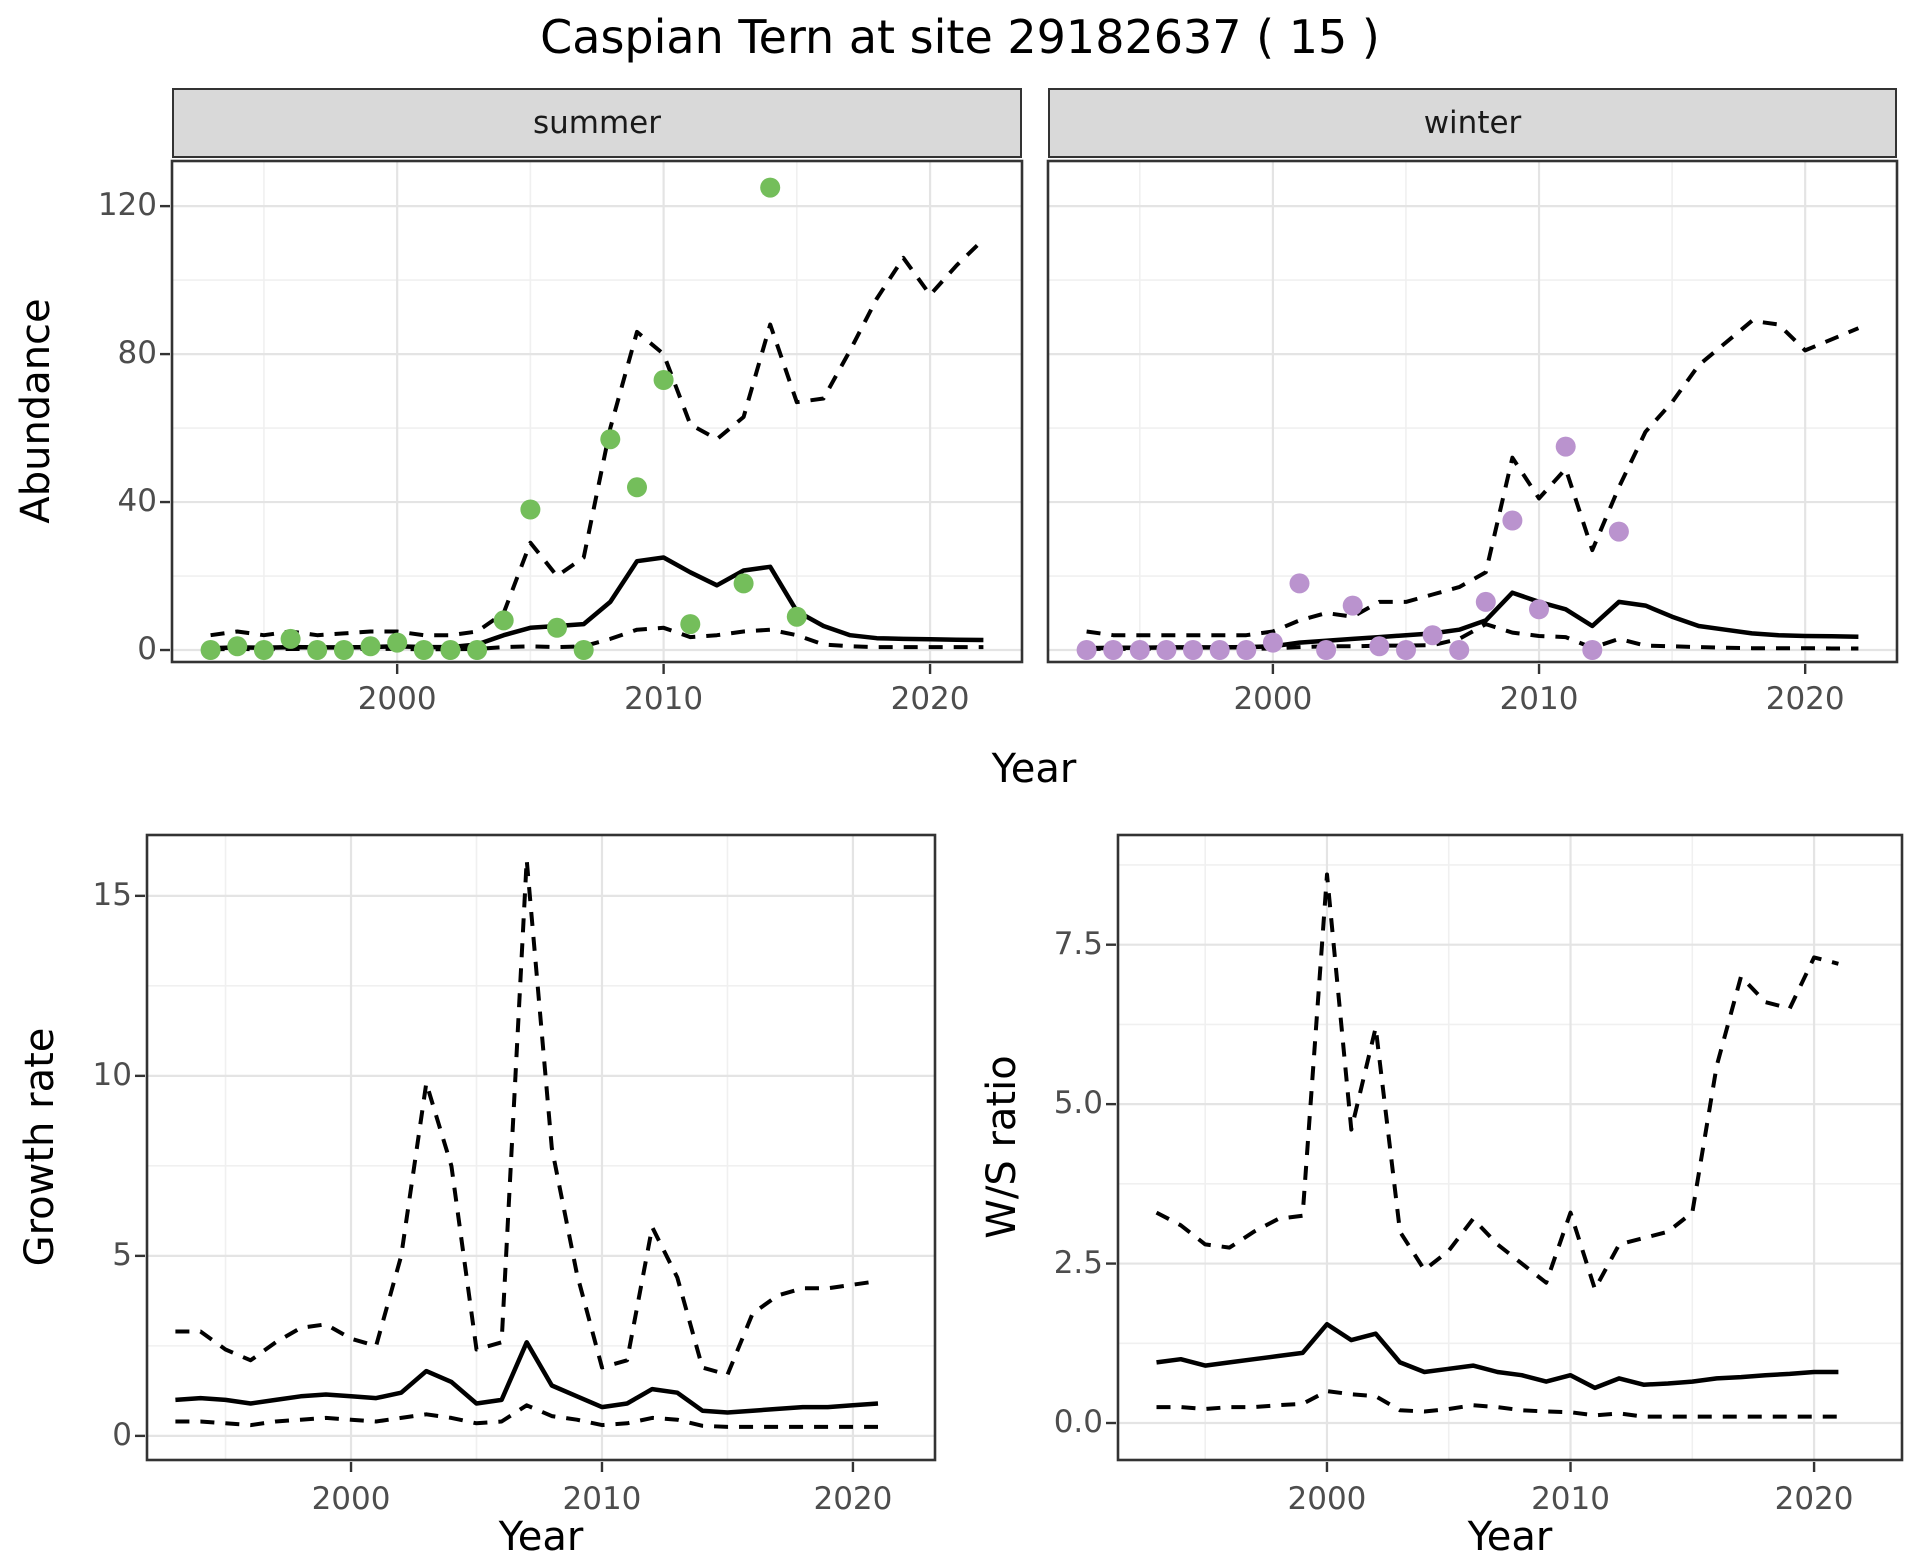  I want to click on abundance-winter-x-tick-label: 2010, so click(1539, 699).